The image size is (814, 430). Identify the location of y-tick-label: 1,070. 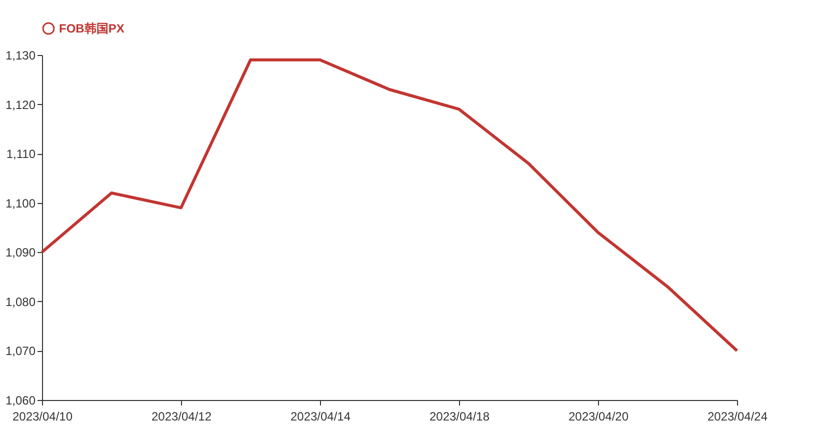
(20, 351).